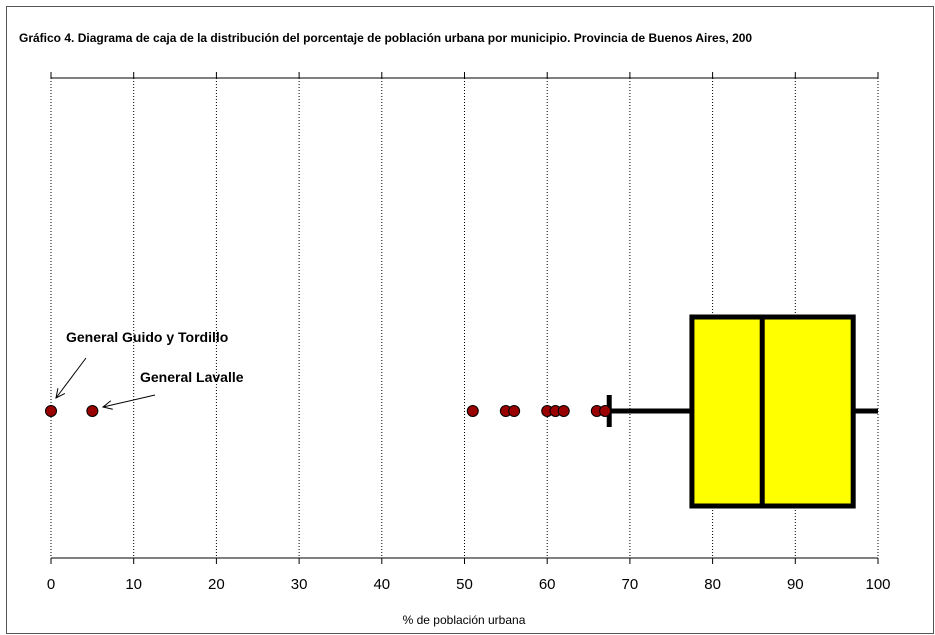 This screenshot has width=935, height=635. I want to click on x-tick-label: 100, so click(877, 584).